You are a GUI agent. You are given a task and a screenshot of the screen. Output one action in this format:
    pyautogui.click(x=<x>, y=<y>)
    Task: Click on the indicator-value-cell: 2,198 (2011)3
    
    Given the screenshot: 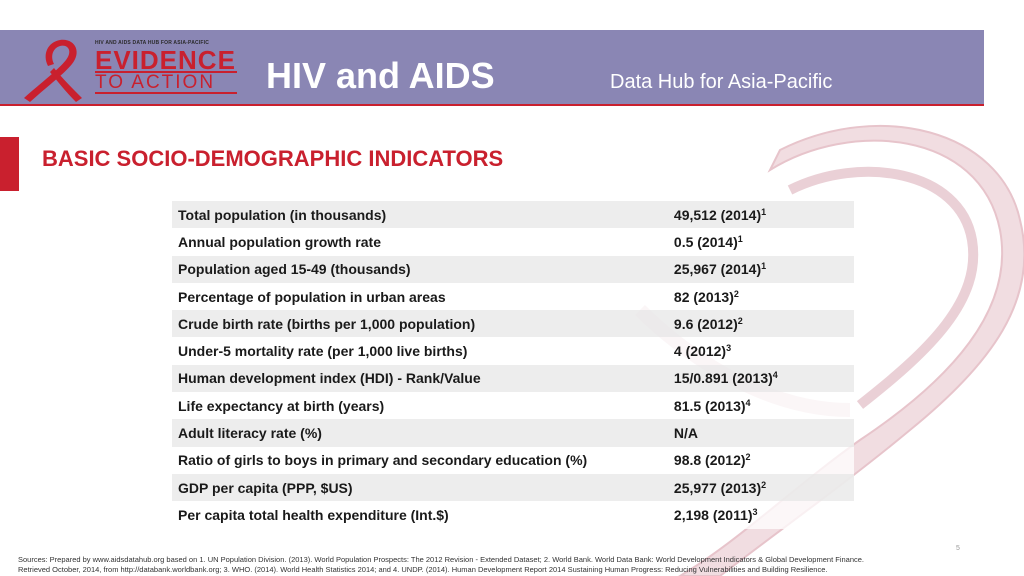 What is the action you would take?
    pyautogui.click(x=760, y=515)
    